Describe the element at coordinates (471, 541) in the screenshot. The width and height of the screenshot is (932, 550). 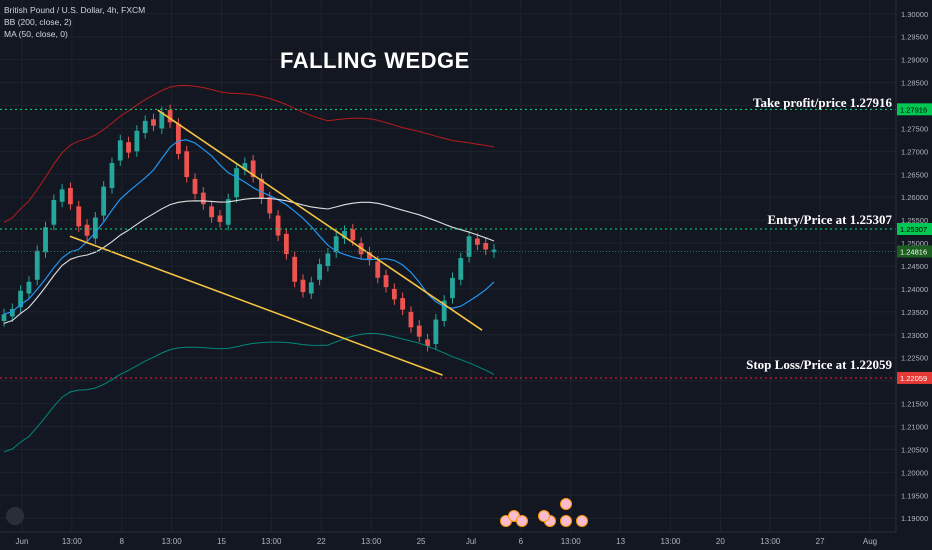
I see `x-tick-label: Jul` at that location.